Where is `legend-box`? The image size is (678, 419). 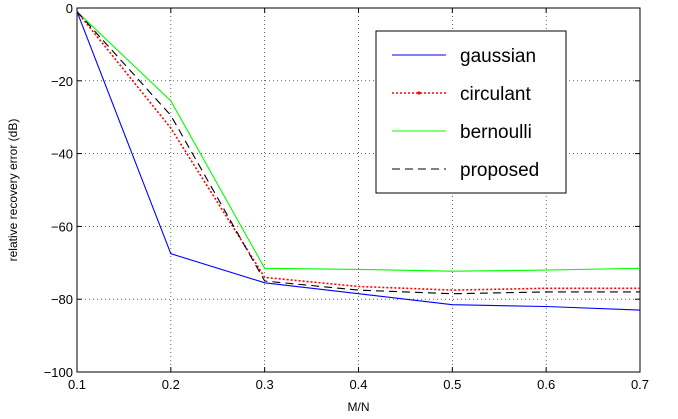 legend-box is located at coordinates (471, 112).